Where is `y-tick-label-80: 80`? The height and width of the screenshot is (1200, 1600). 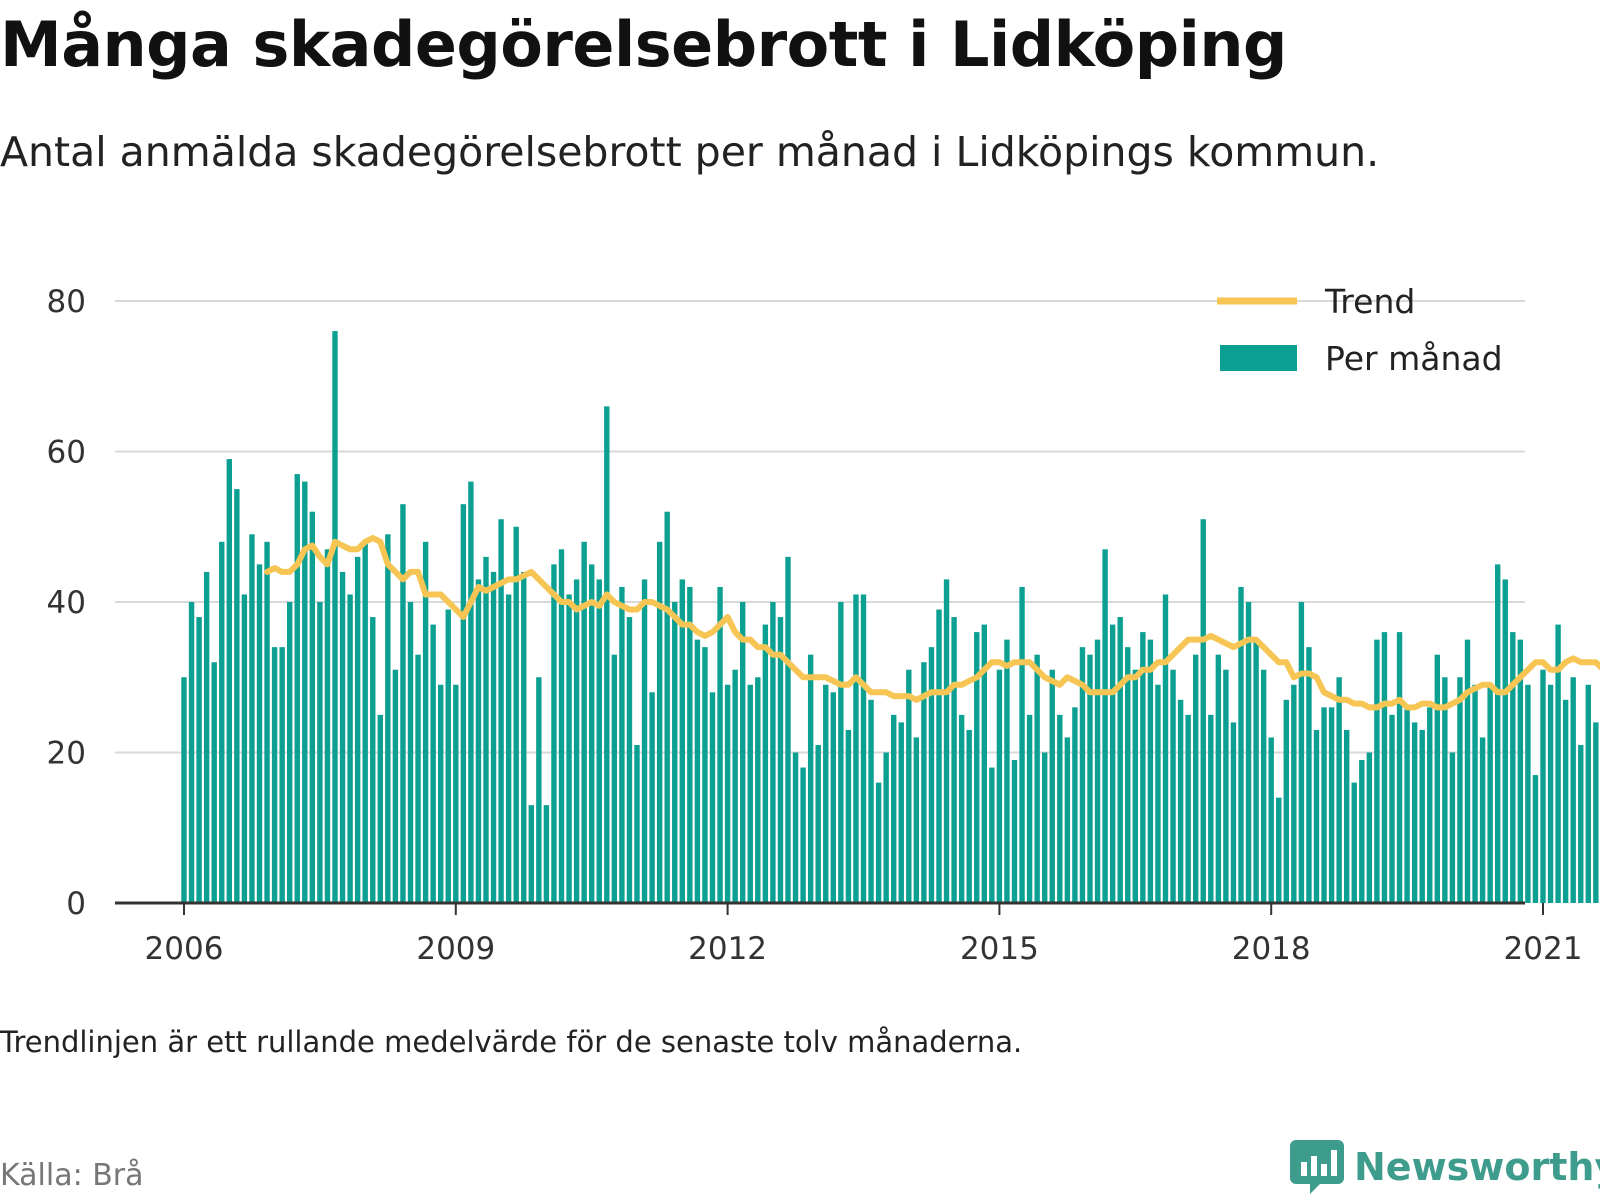
y-tick-label-80: 80 is located at coordinates (66, 302).